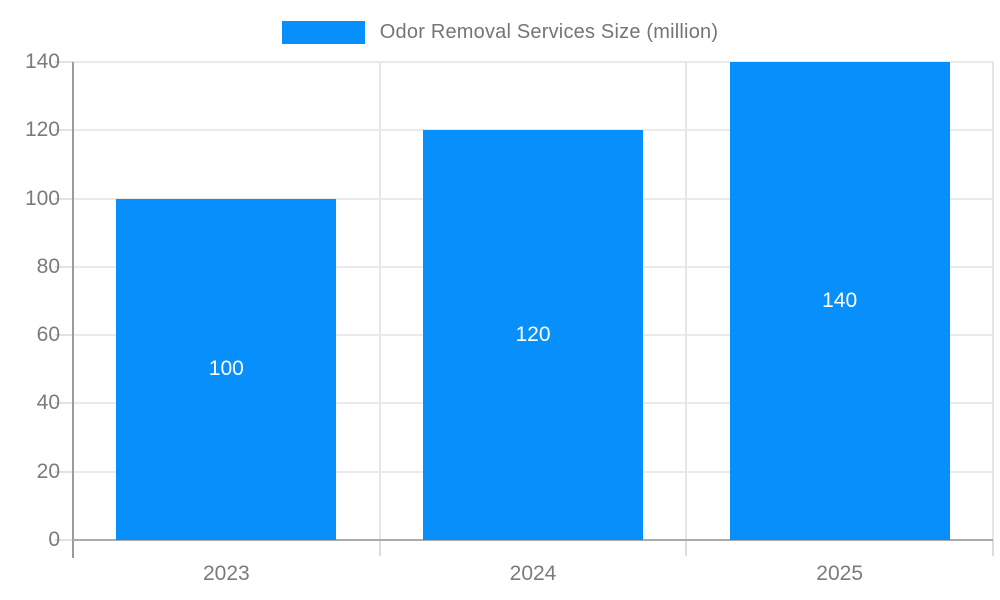  I want to click on y-gridline, so click(533, 62).